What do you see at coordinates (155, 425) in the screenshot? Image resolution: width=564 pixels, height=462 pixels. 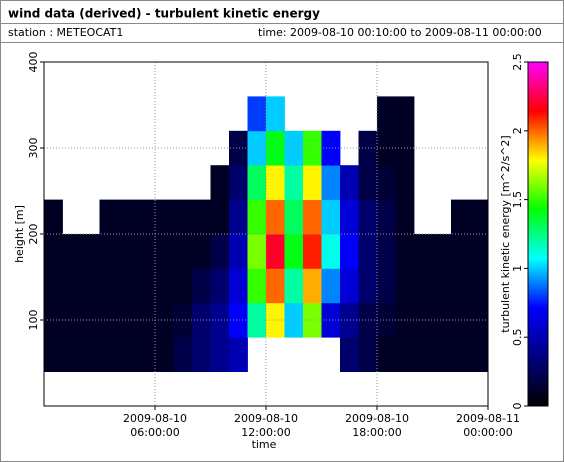 I see `x-tick-label: 2009-08-10 06:00:00` at bounding box center [155, 425].